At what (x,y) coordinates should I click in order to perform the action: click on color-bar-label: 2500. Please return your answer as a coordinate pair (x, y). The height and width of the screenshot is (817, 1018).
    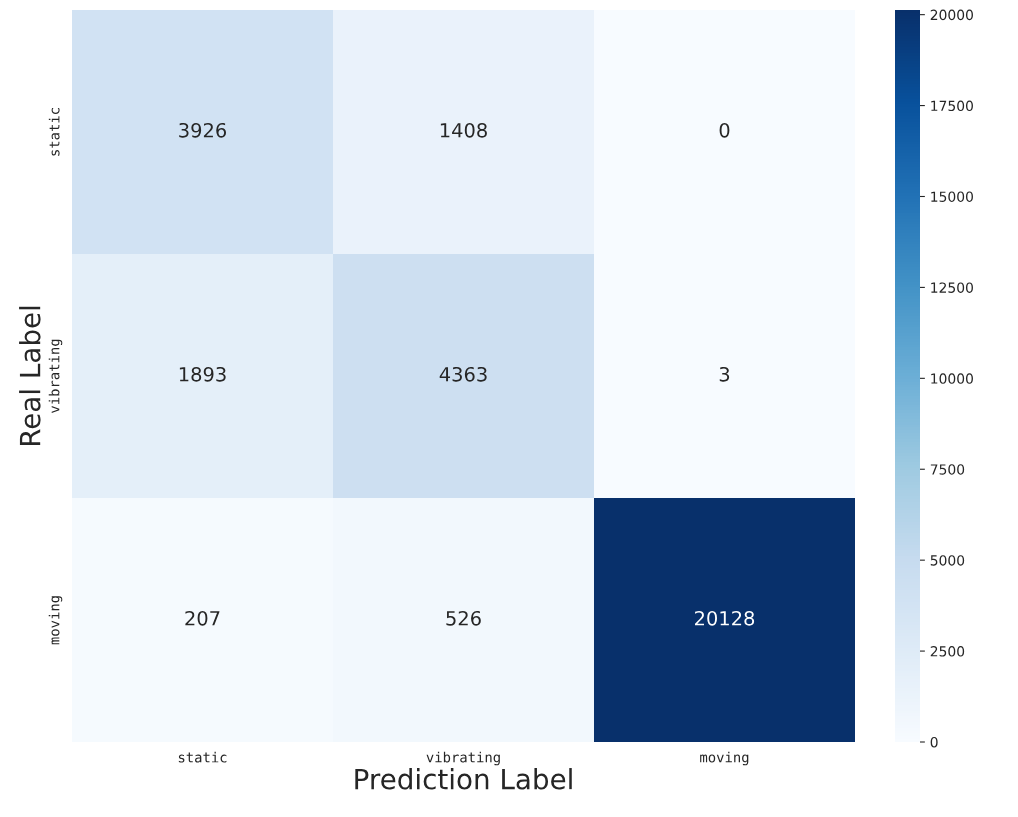
    Looking at the image, I should click on (947, 651).